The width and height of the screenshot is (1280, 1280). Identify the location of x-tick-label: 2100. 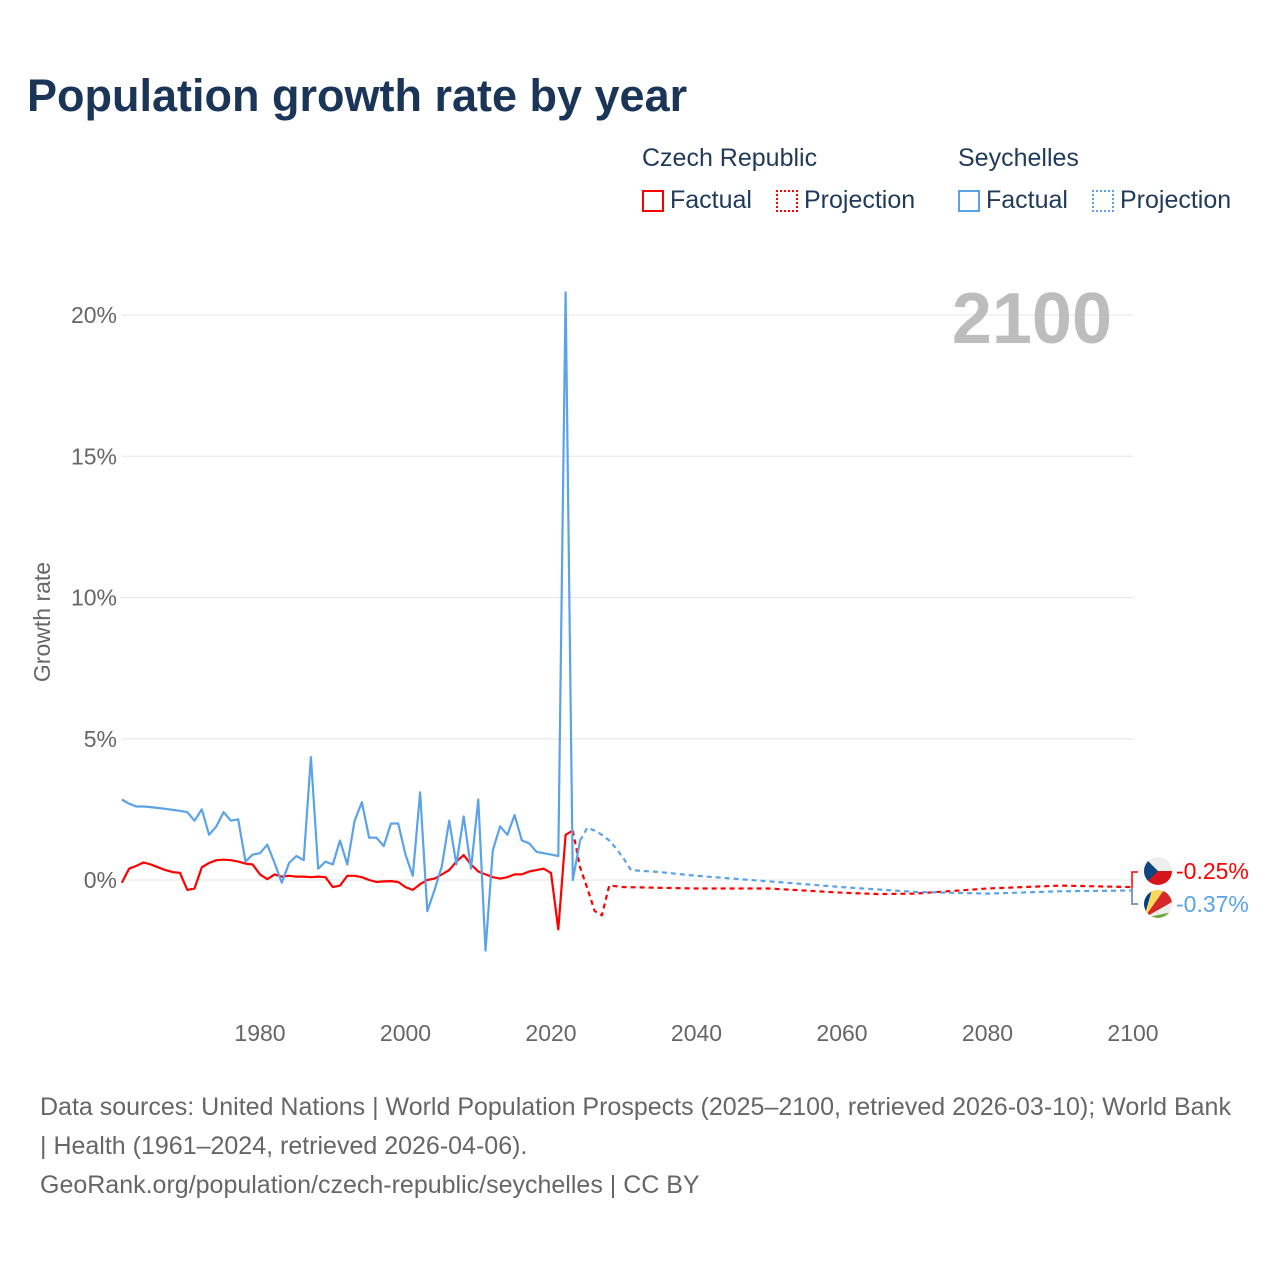
(1132, 1033).